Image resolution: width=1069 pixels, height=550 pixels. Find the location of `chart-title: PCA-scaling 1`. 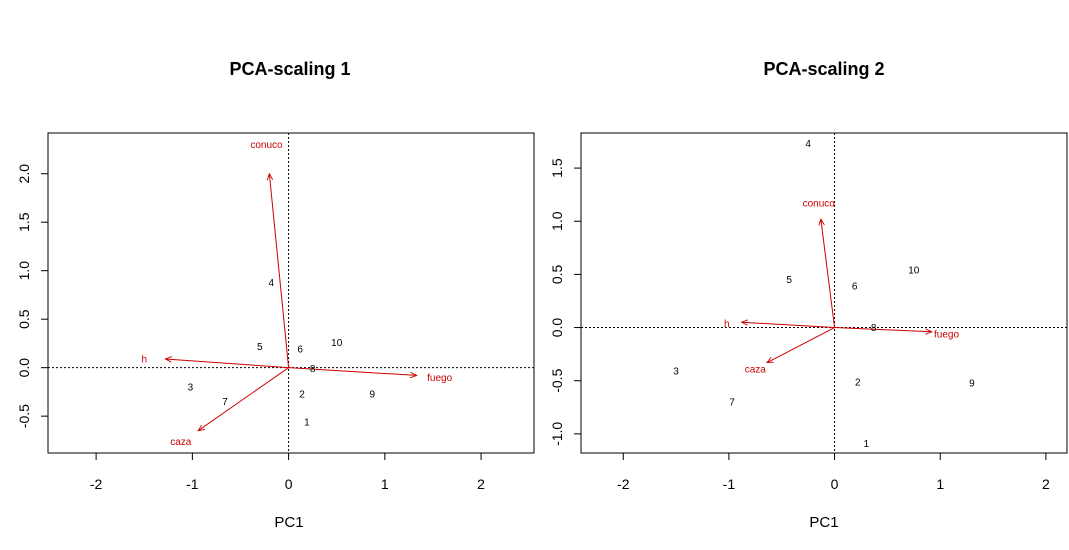

chart-title: PCA-scaling 1 is located at coordinates (289, 69).